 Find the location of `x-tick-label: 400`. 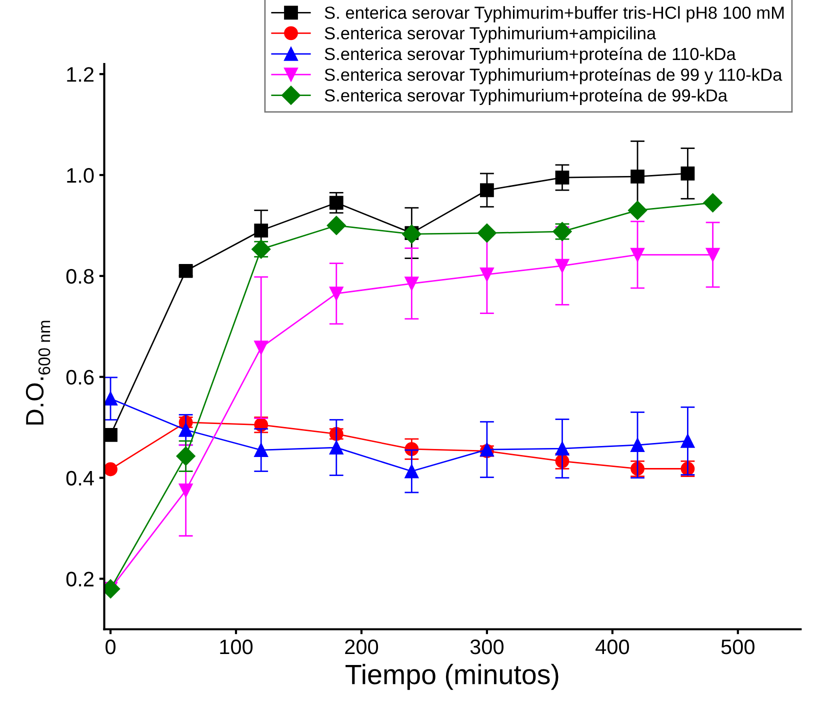

x-tick-label: 400 is located at coordinates (612, 647).